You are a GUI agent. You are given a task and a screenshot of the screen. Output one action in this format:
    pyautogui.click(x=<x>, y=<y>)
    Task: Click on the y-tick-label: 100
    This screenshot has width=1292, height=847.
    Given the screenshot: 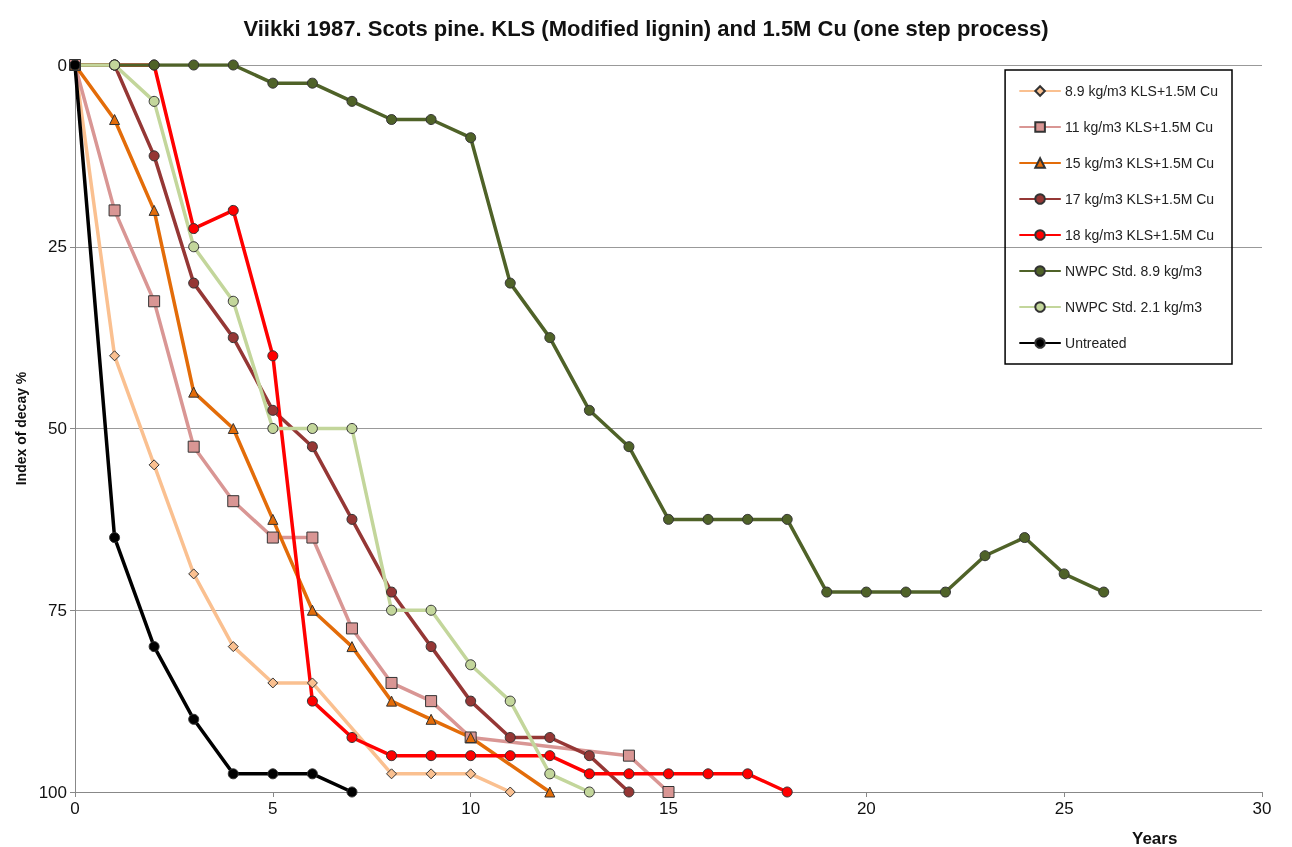 What is the action you would take?
    pyautogui.click(x=52, y=792)
    